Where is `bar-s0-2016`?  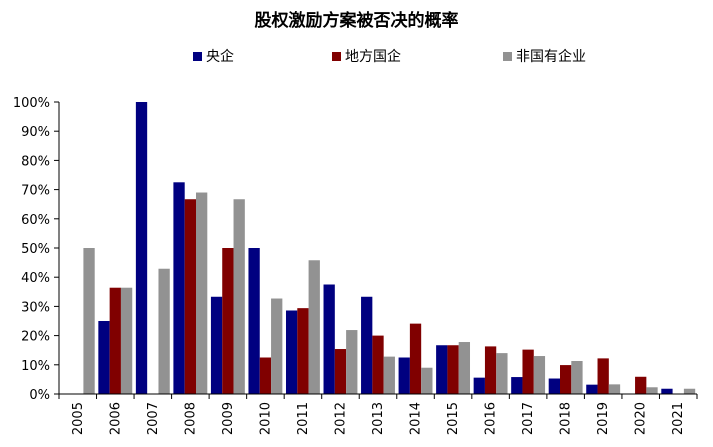 bar-s0-2016 is located at coordinates (479, 385).